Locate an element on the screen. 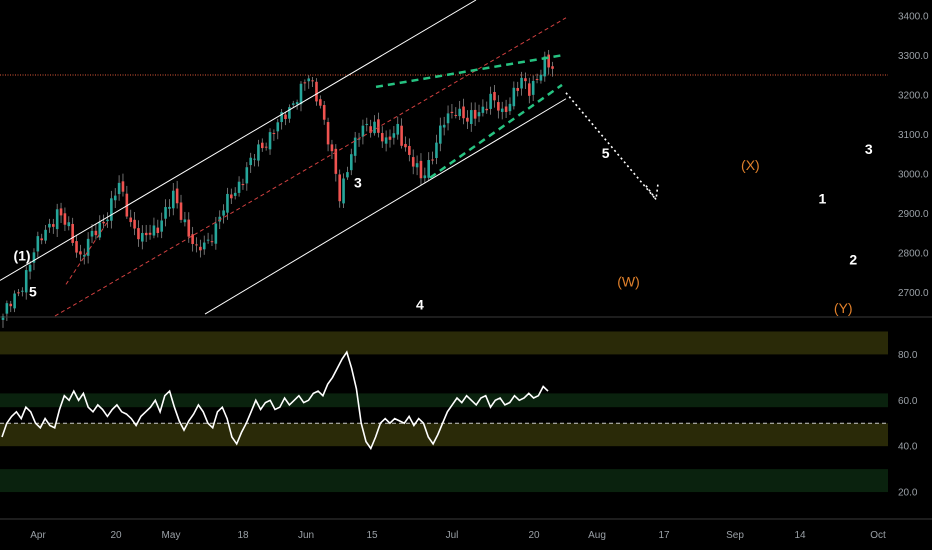 This screenshot has height=550, width=932. price-axis-tick: 3000.0 is located at coordinates (913, 174).